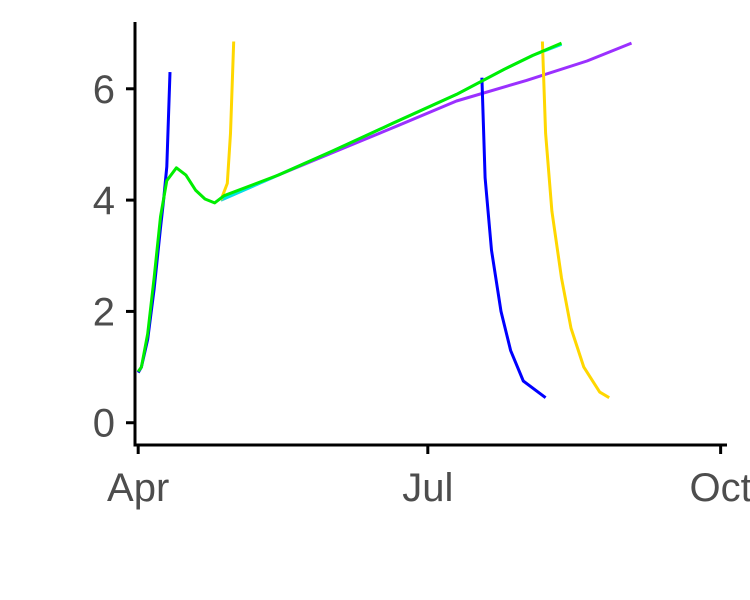 This screenshot has height=600, width=750. What do you see at coordinates (138, 488) in the screenshot?
I see `x-tick-label: Apr` at bounding box center [138, 488].